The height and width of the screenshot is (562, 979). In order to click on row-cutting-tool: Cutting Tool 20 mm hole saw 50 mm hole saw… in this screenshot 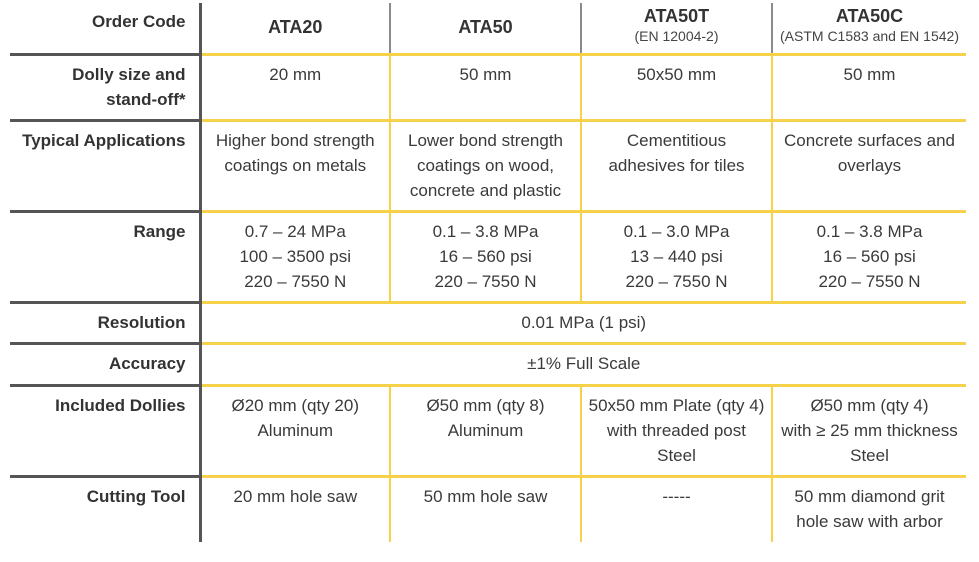, I will do `click(488, 508)`.